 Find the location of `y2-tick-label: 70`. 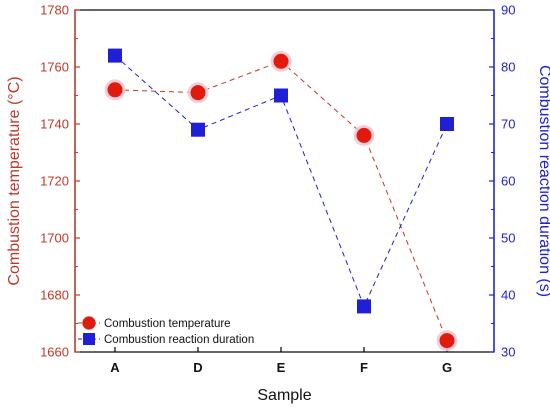

y2-tick-label: 70 is located at coordinates (508, 124).